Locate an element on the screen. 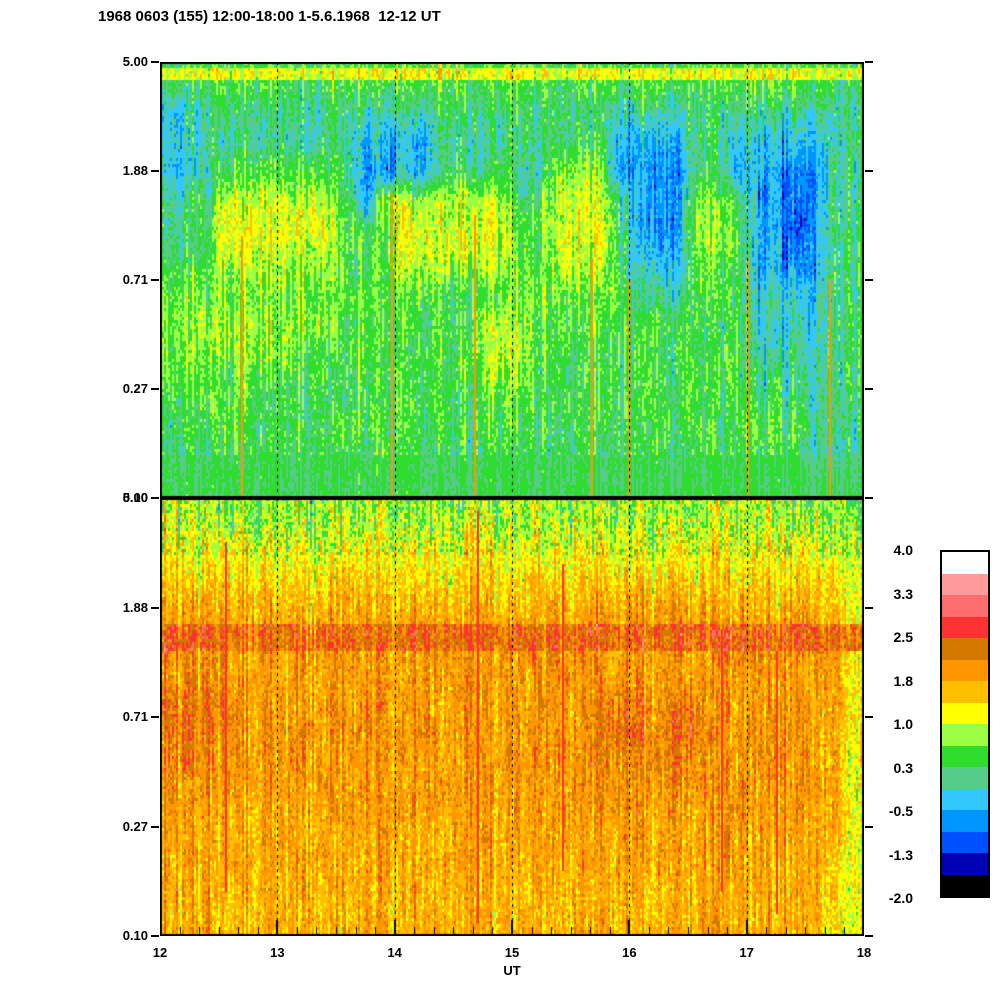  x-tick-label: 13 is located at coordinates (277, 952).